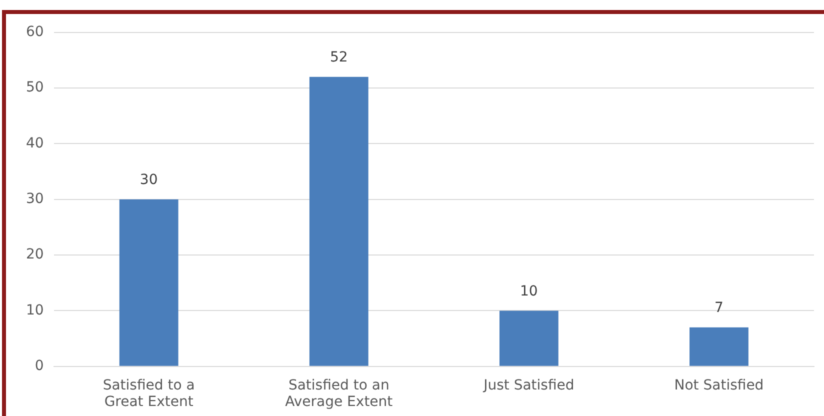 This screenshot has height=416, width=824. I want to click on y-tick-label: 50, so click(35, 88).